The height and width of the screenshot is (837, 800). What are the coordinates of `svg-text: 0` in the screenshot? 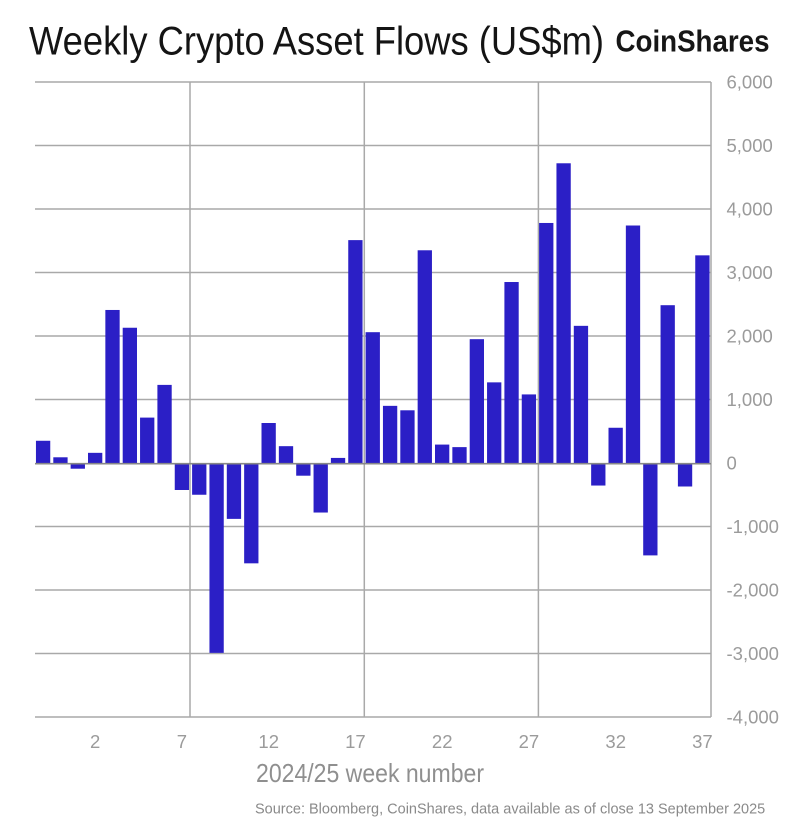 It's located at (732, 463).